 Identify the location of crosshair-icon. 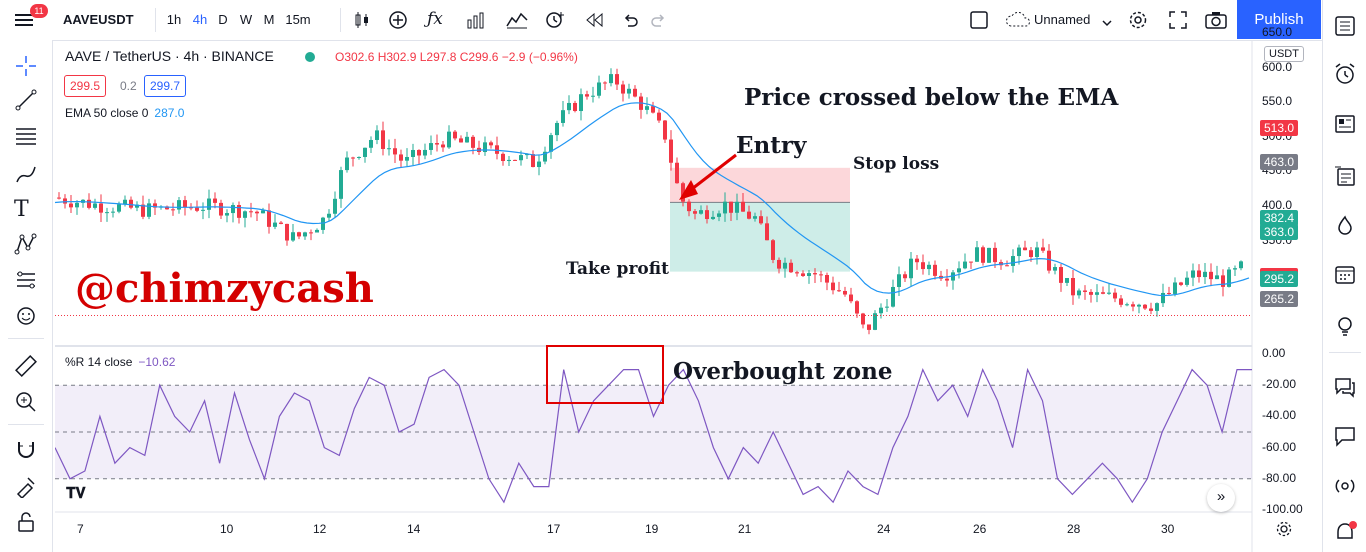
(26, 68).